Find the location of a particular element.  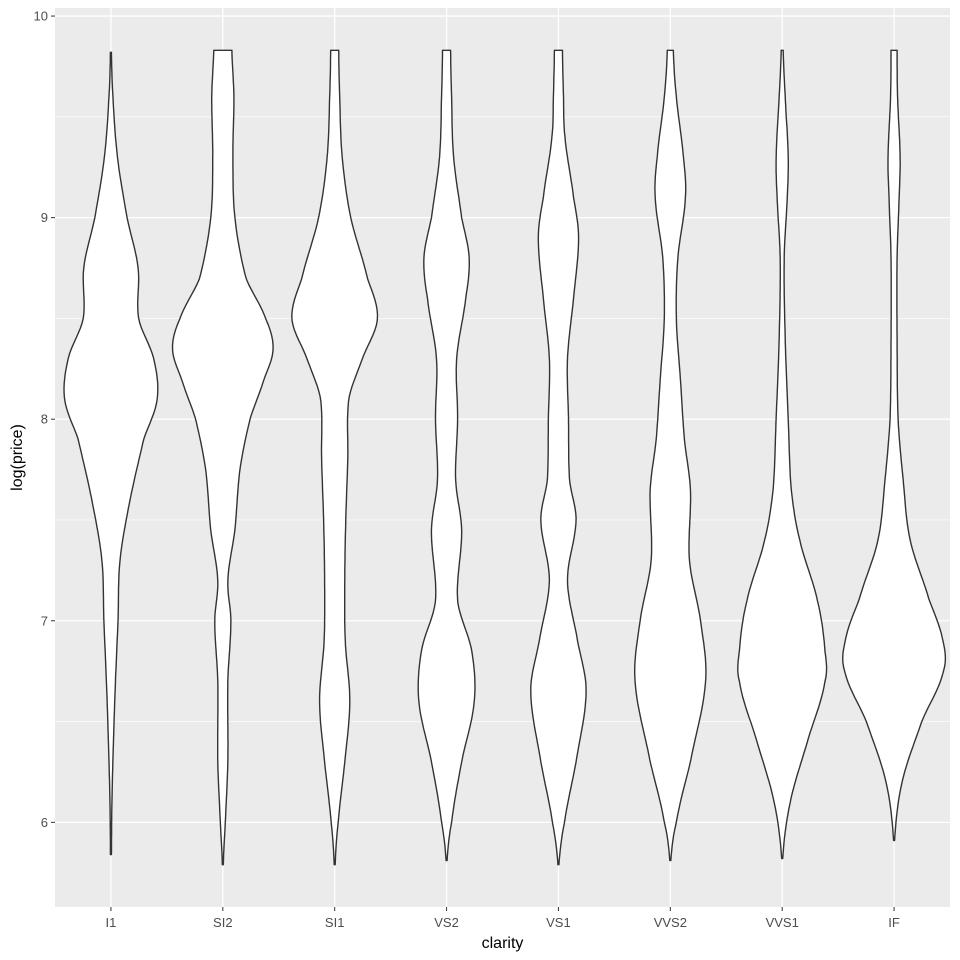

violin-if is located at coordinates (894, 445).